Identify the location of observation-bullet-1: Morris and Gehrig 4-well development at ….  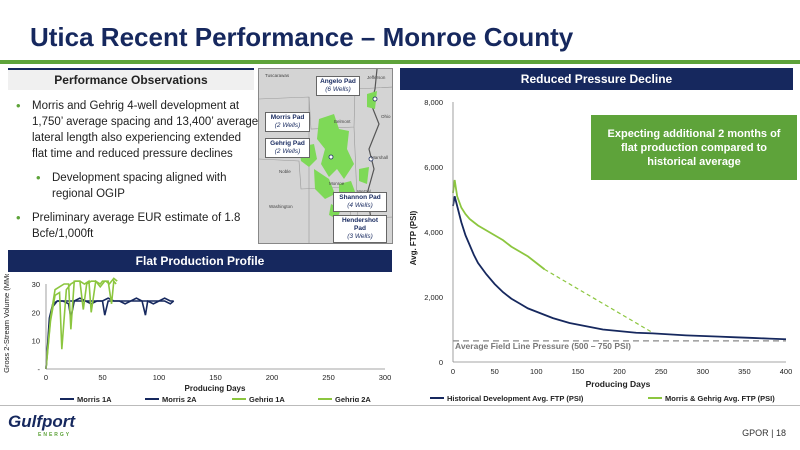
(136, 130).